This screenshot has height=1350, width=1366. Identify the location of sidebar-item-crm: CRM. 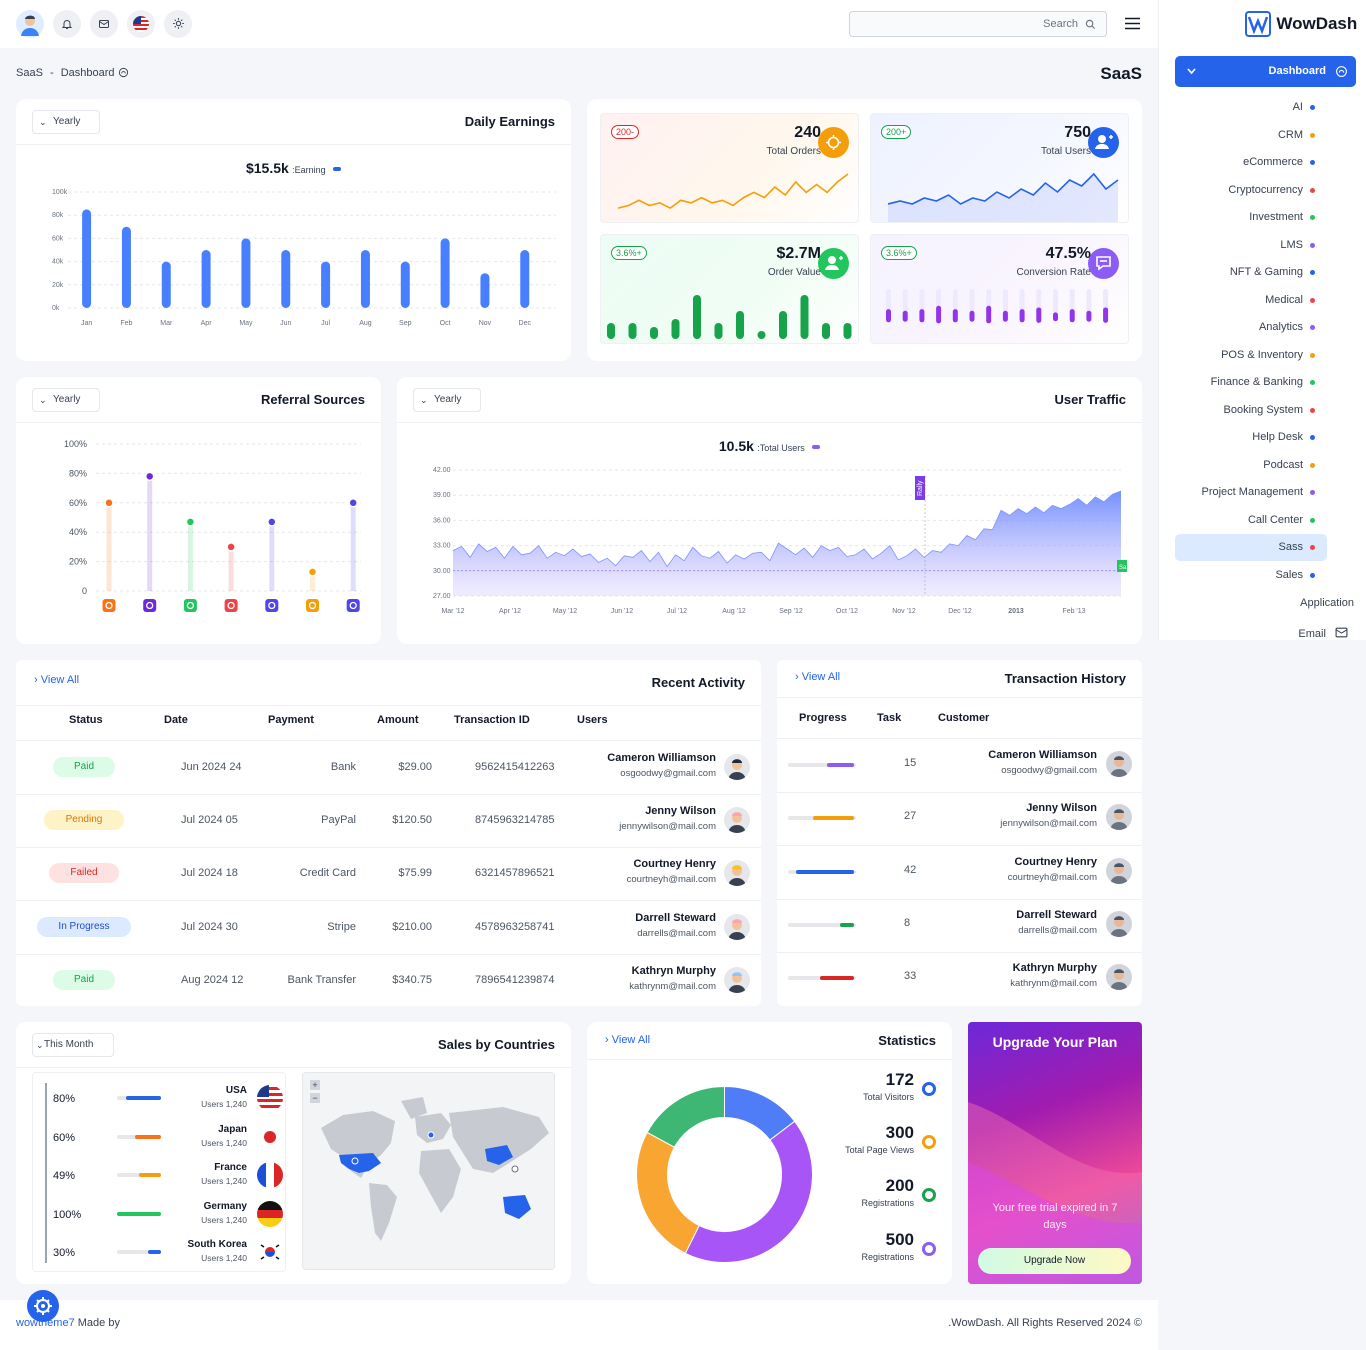
(1265, 135).